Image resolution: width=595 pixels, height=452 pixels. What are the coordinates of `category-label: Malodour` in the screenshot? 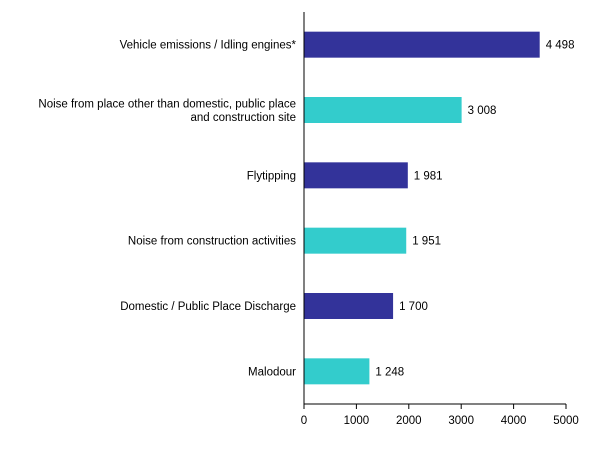 It's located at (272, 372).